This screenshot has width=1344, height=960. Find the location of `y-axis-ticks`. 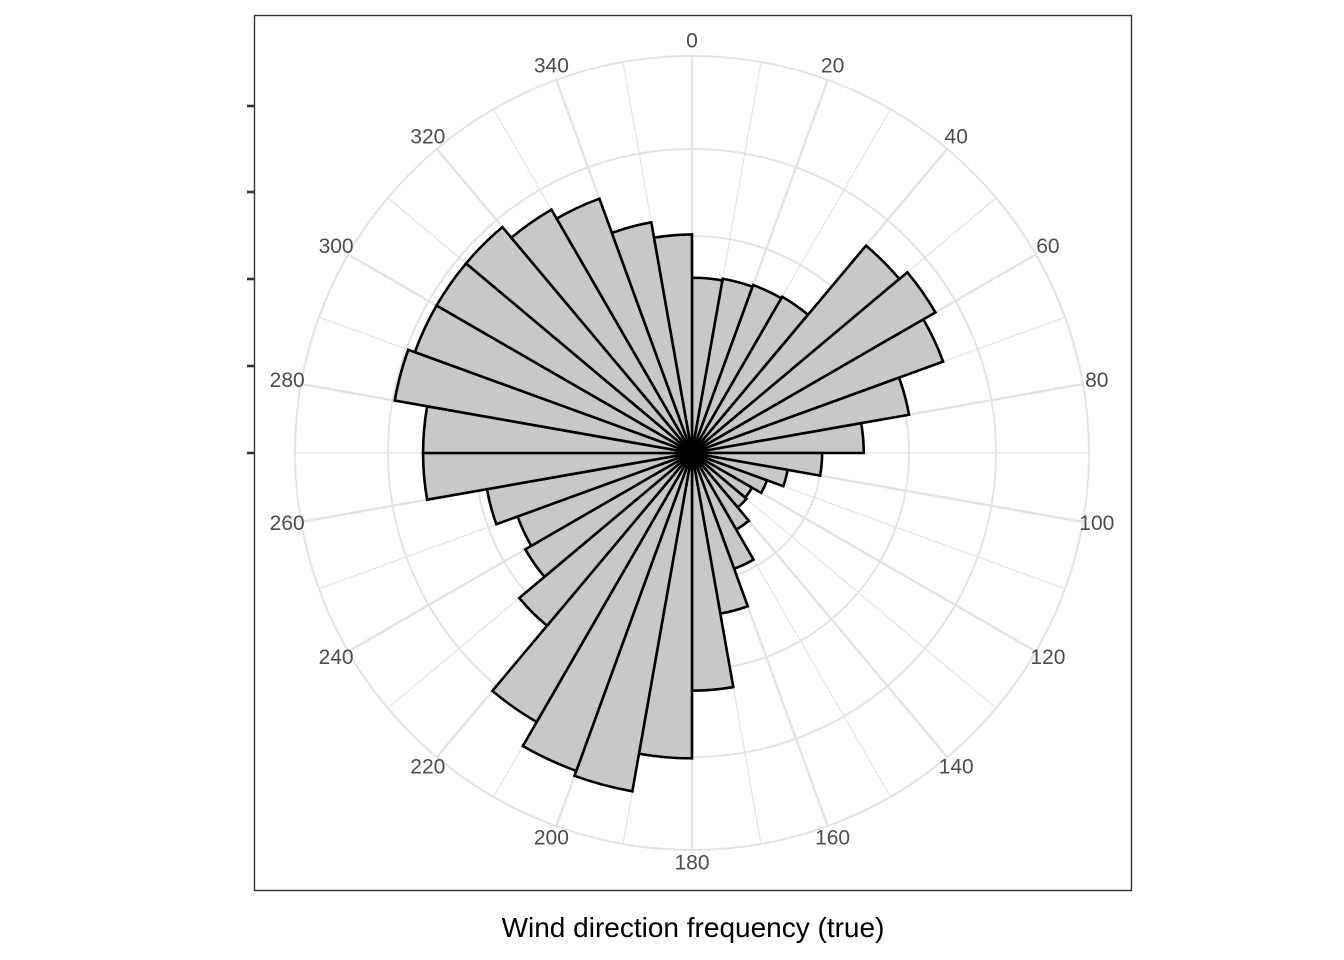

y-axis-ticks is located at coordinates (250, 279).